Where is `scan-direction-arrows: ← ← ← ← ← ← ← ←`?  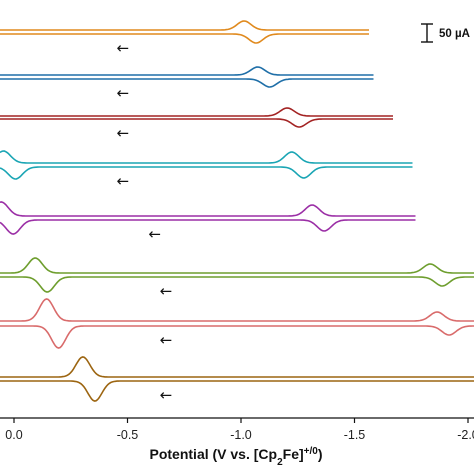 scan-direction-arrows: ← ← ← ← ← ← ← ← is located at coordinates (145, 221).